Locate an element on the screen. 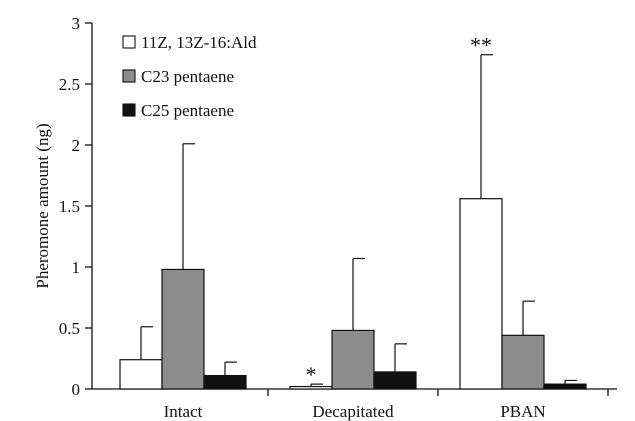 The width and height of the screenshot is (635, 421). x-tick-label: PBAN is located at coordinates (522, 411).